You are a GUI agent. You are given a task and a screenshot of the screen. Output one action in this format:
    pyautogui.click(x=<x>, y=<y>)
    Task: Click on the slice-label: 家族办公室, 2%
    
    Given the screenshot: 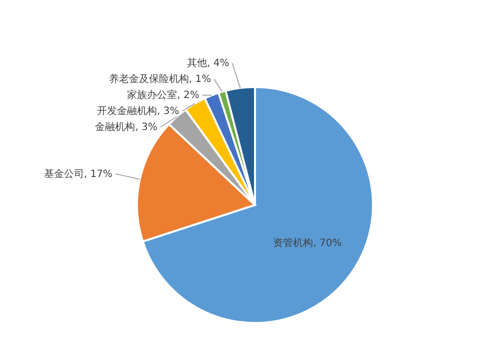 What is the action you would take?
    pyautogui.click(x=163, y=95)
    